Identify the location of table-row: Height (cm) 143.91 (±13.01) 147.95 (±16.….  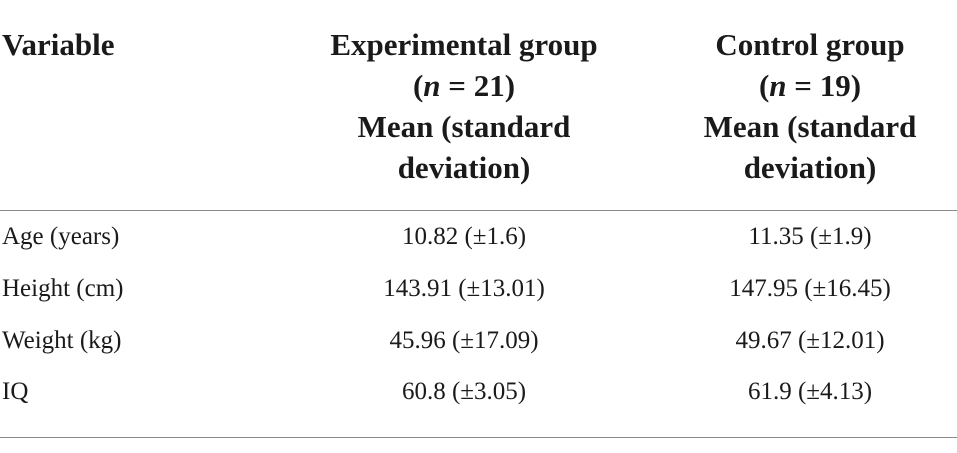
(478, 289).